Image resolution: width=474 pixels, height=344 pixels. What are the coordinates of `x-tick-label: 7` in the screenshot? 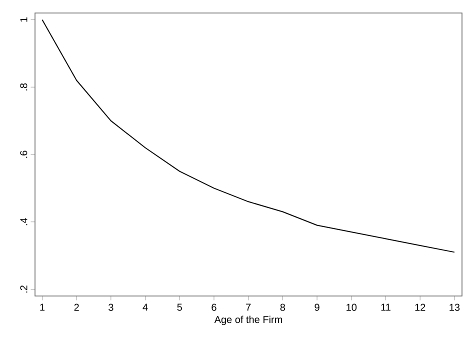 It's located at (248, 307).